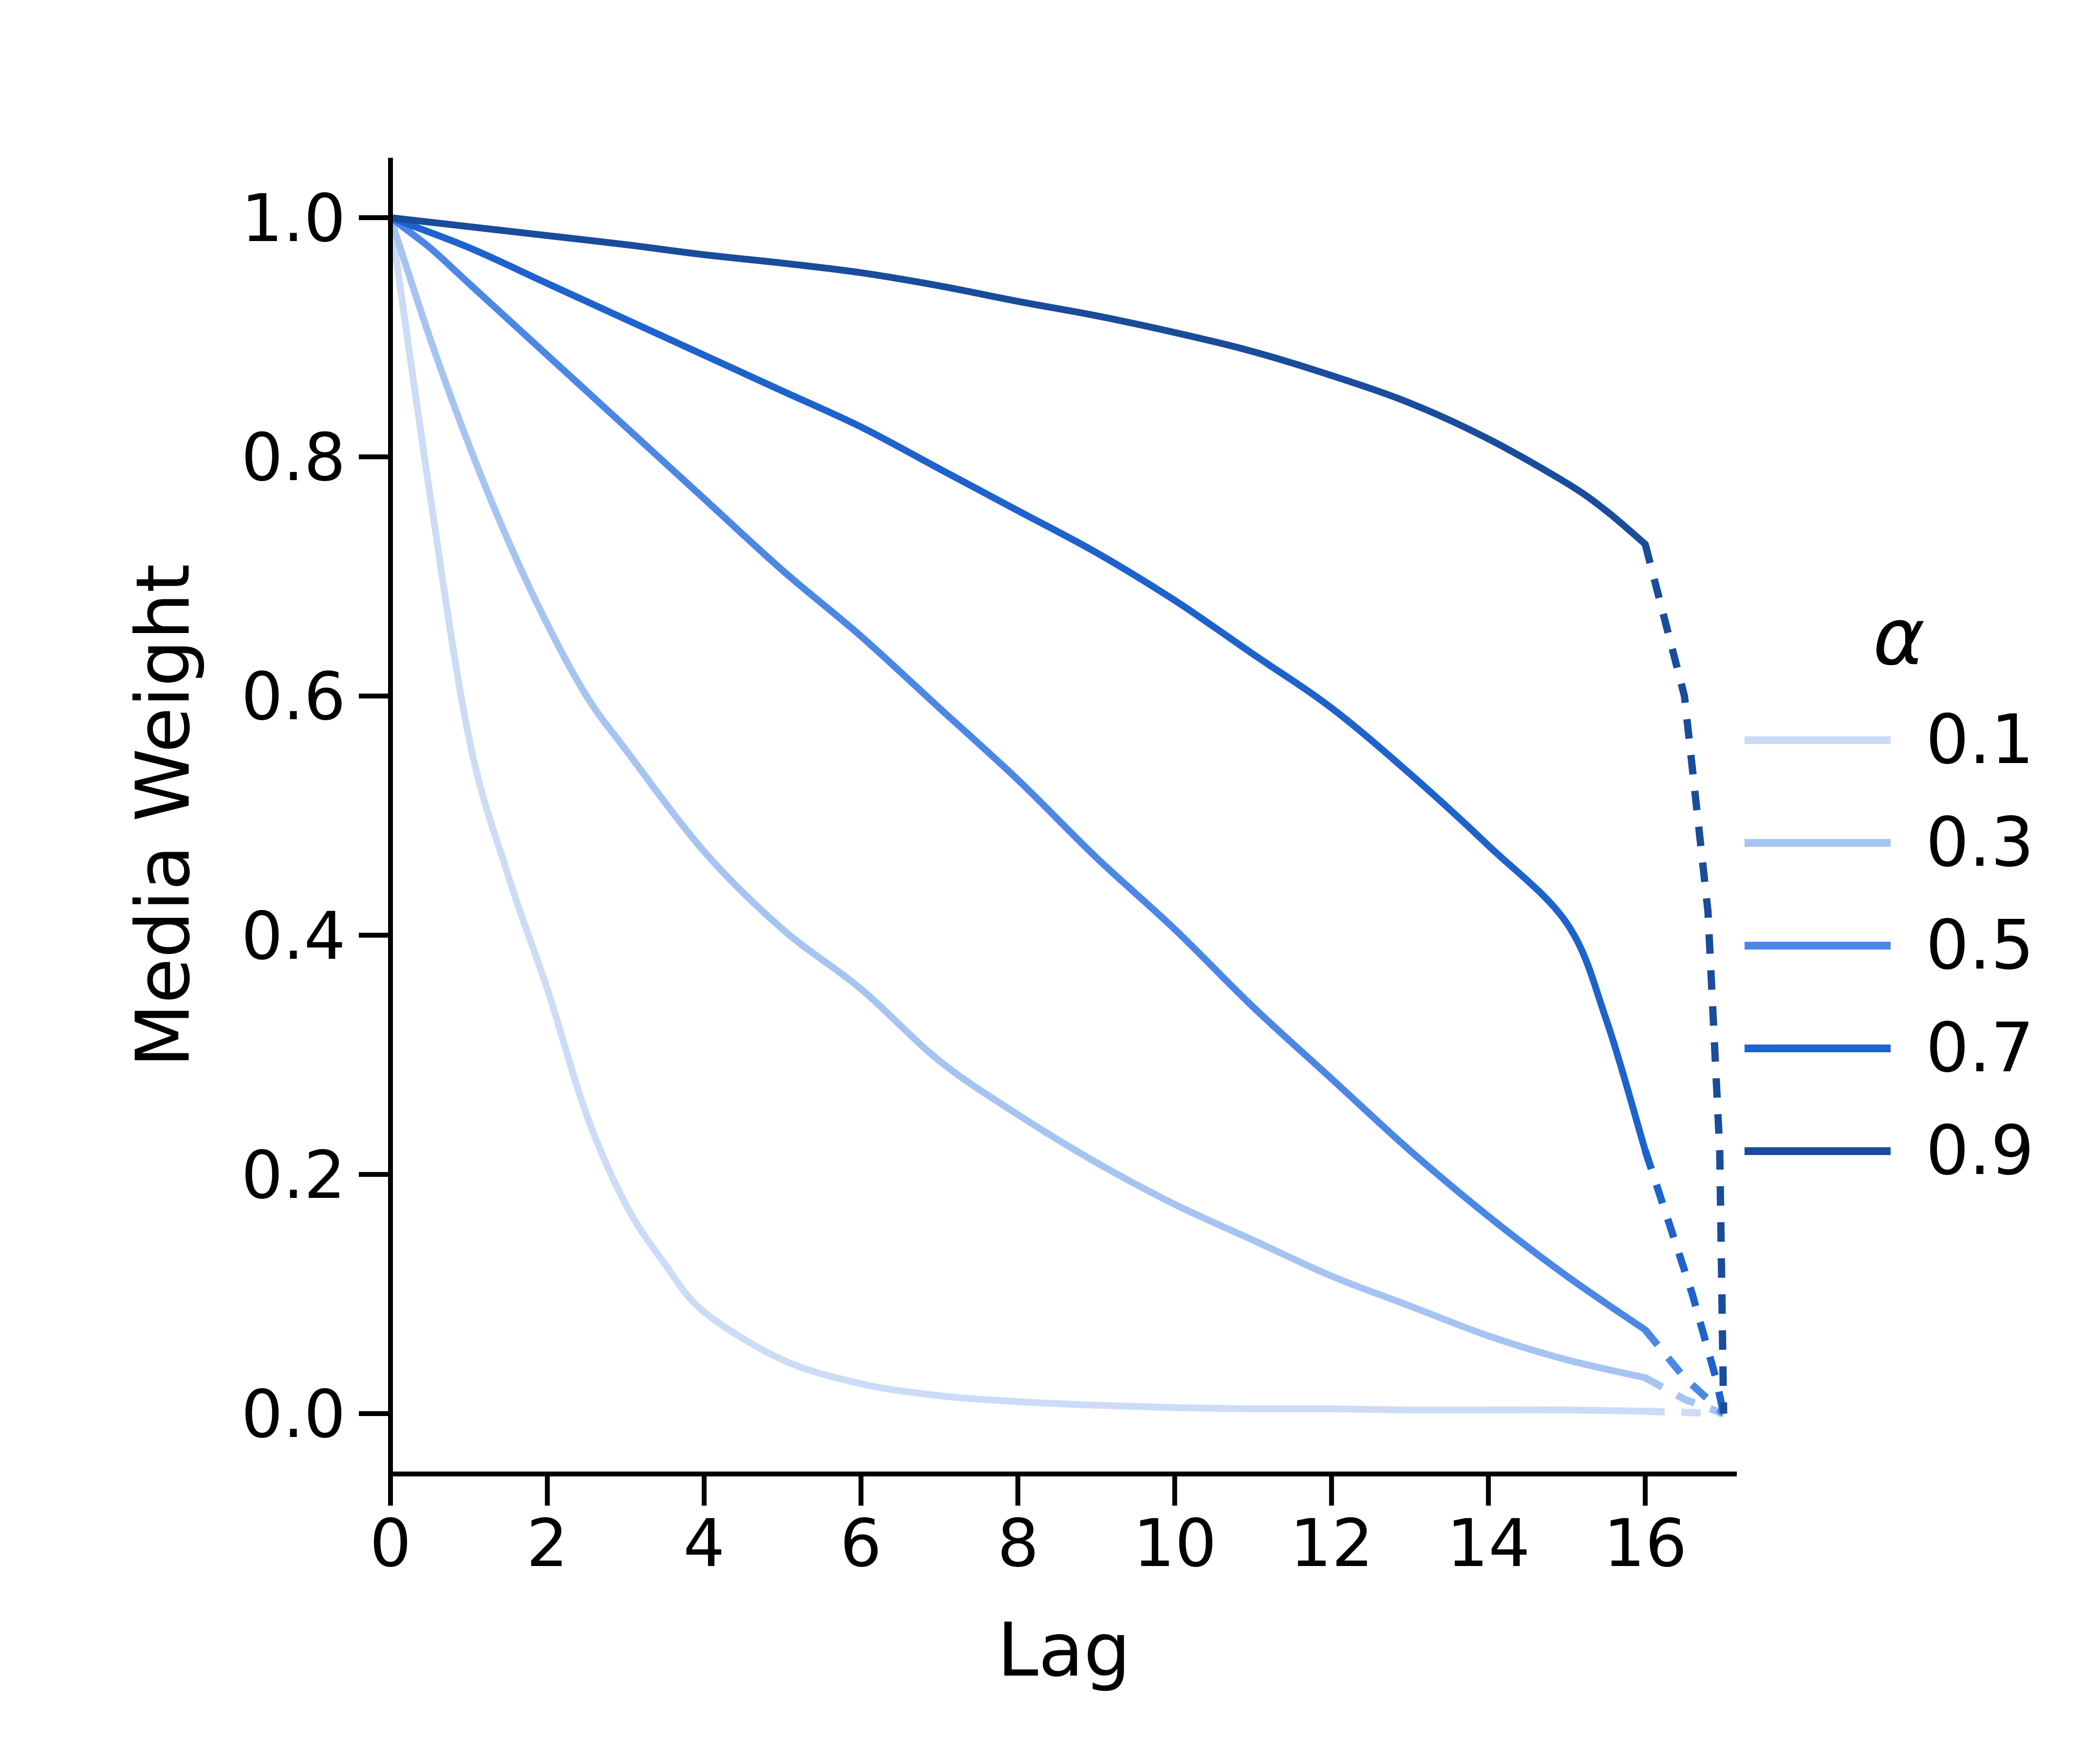 The image size is (2100, 1753). Describe the element at coordinates (547, 1543) in the screenshot. I see `x-tick-label-2: 2` at that location.